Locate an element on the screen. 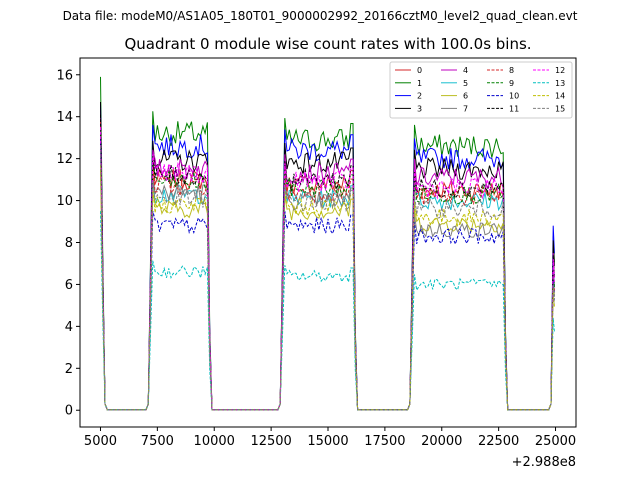 This screenshot has height=480, width=640. legend-label: 9 is located at coordinates (511, 83).